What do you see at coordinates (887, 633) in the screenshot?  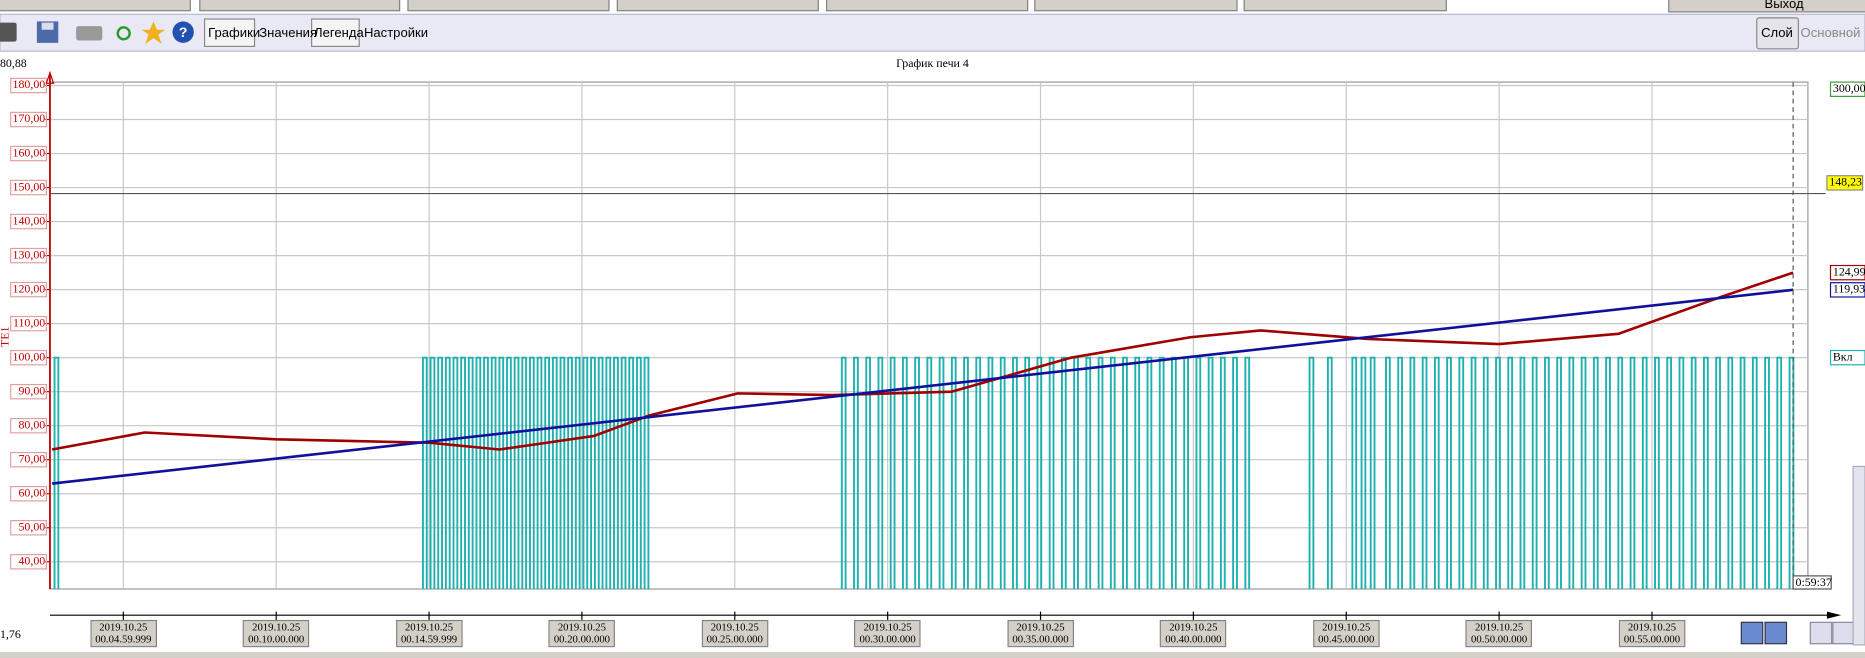 I see `x-tick-label-box: 2019.10.25 00.30.00.000` at bounding box center [887, 633].